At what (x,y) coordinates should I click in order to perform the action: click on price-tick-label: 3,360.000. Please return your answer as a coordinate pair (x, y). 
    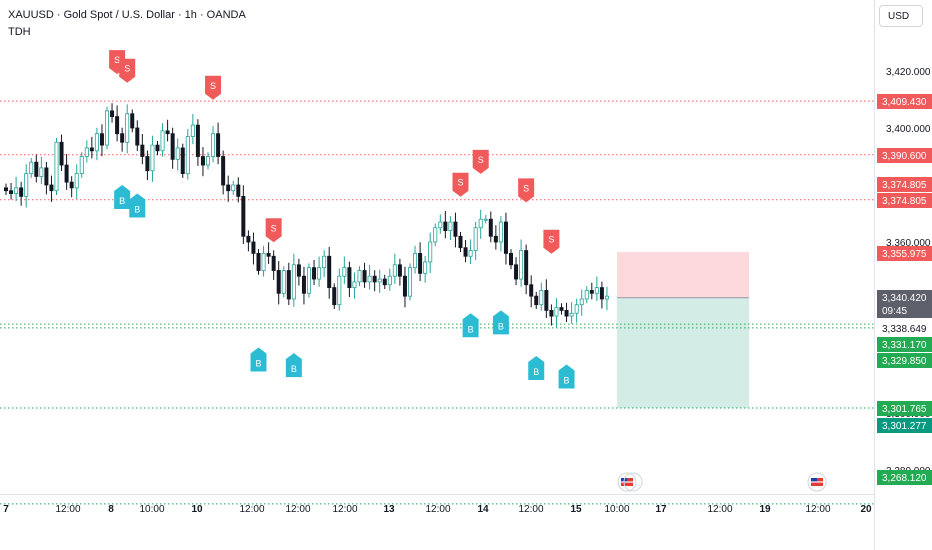
    Looking at the image, I should click on (908, 243).